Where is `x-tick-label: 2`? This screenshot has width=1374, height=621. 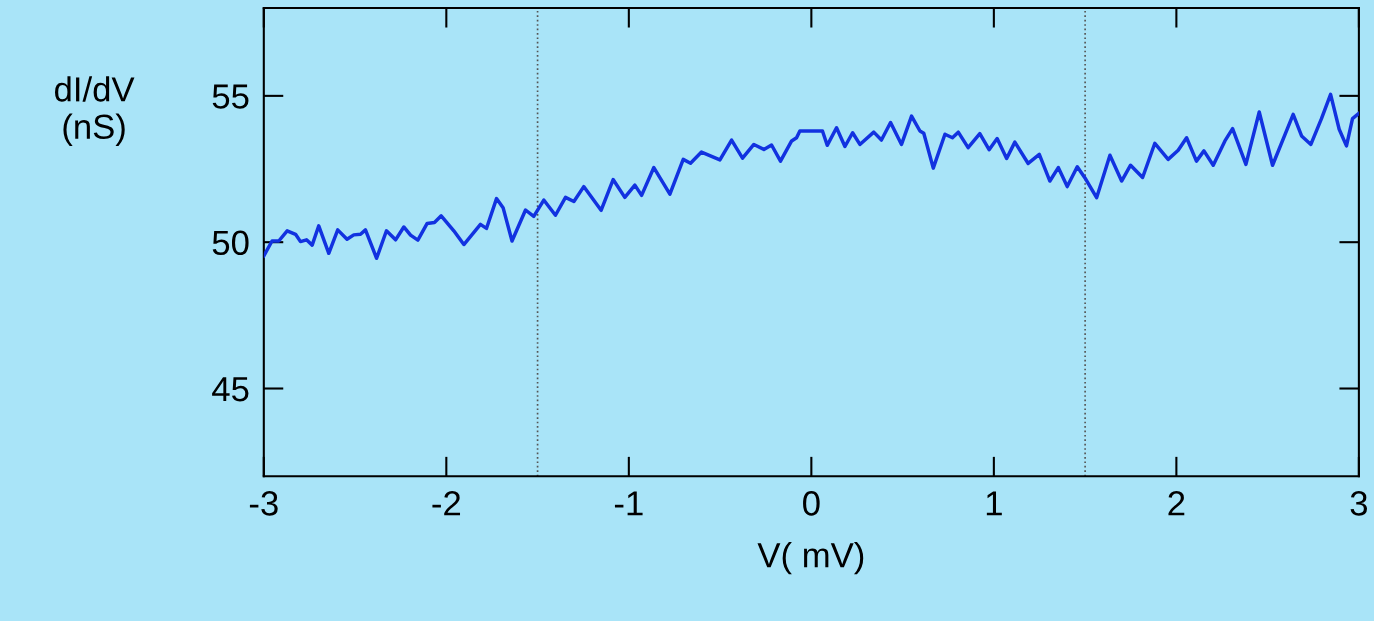 x-tick-label: 2 is located at coordinates (1176, 503).